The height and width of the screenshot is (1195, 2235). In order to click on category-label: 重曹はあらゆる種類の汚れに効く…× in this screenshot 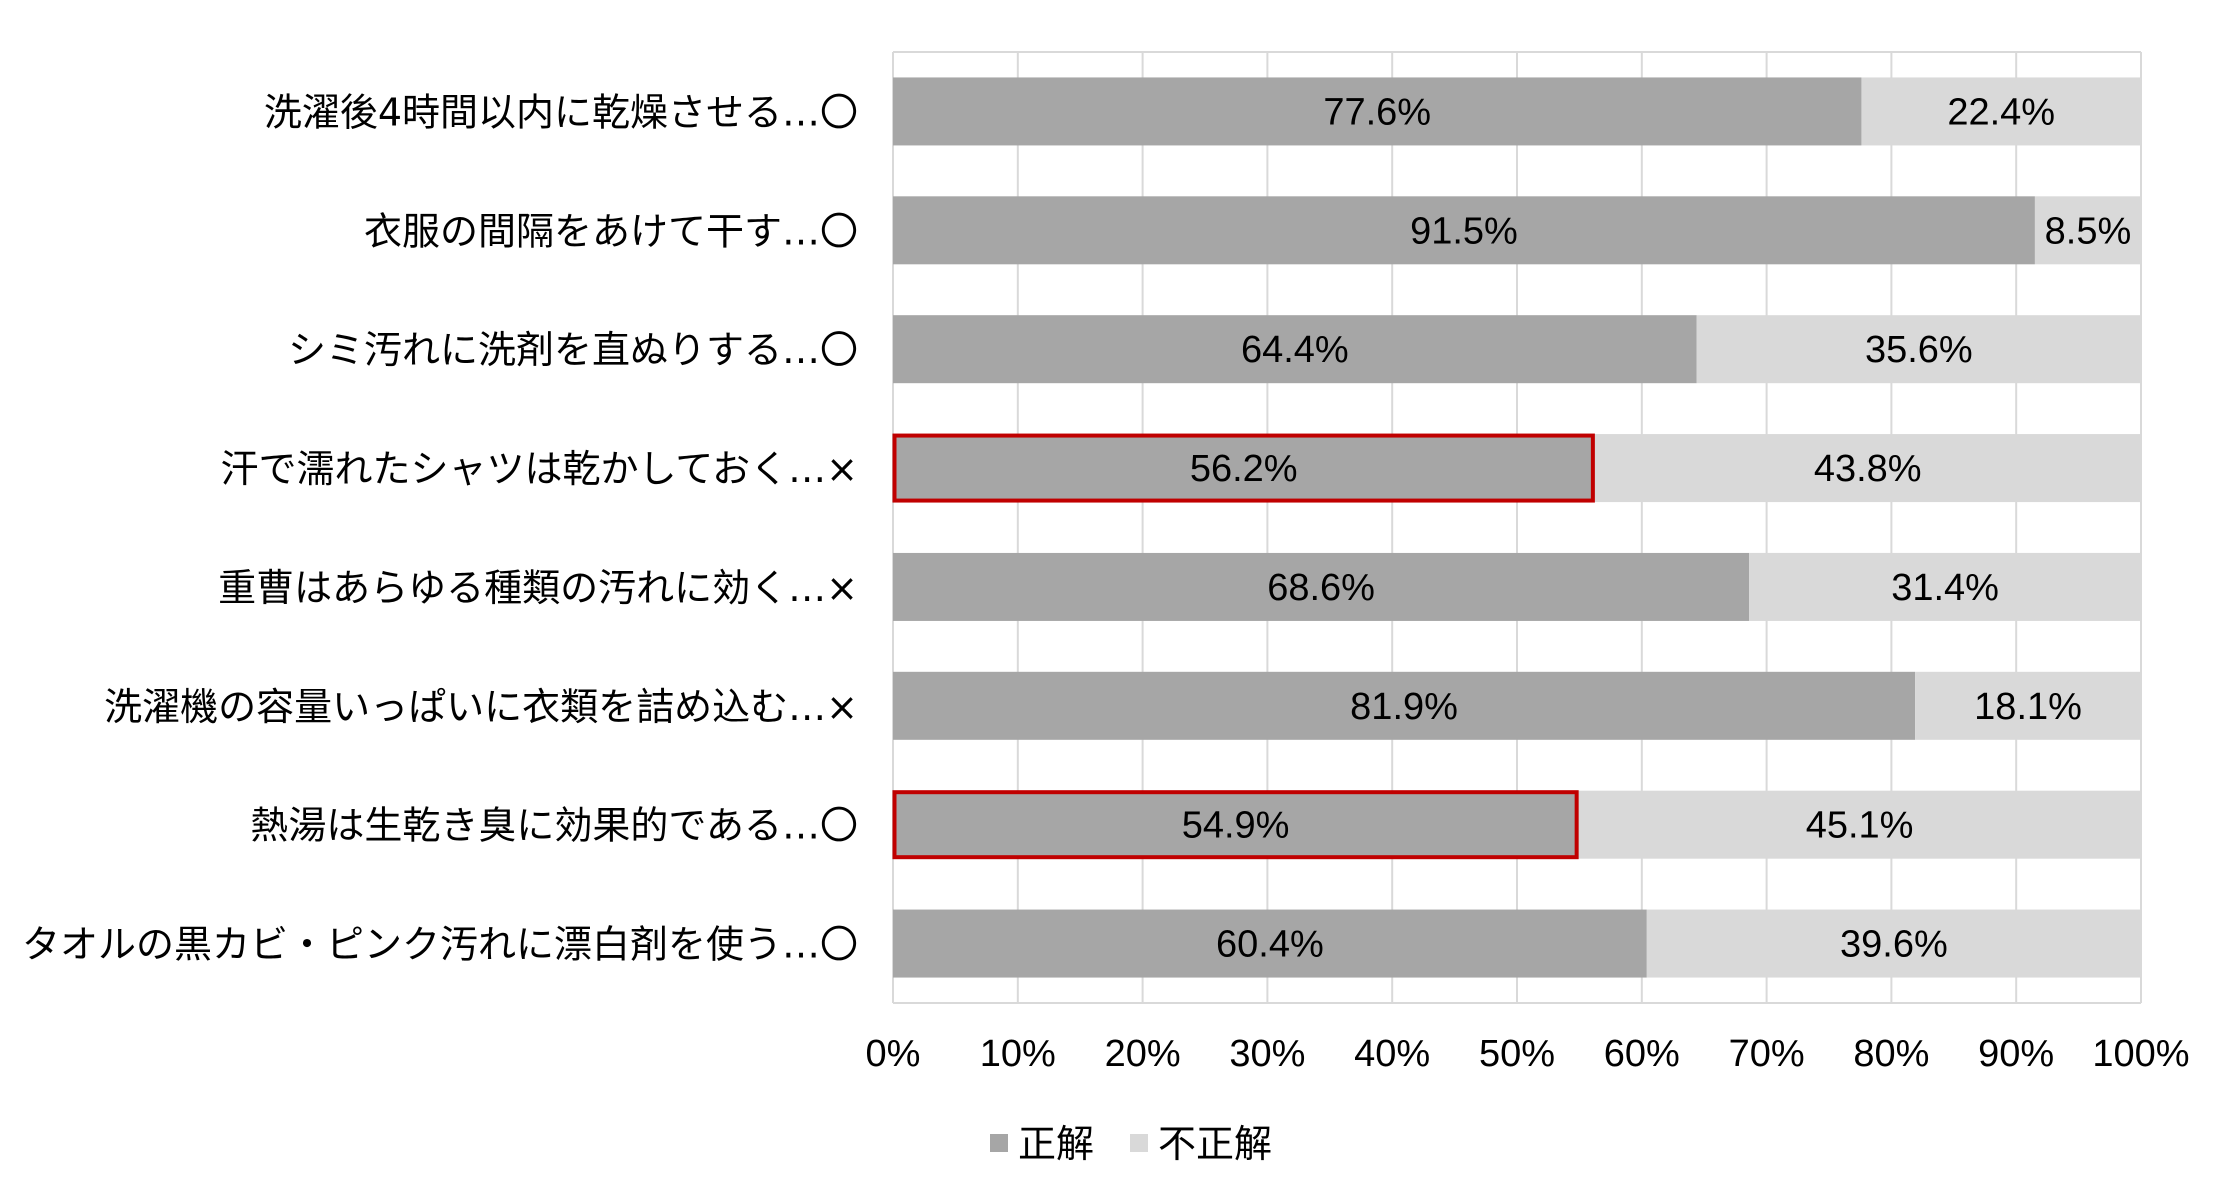, I will do `click(538, 588)`.